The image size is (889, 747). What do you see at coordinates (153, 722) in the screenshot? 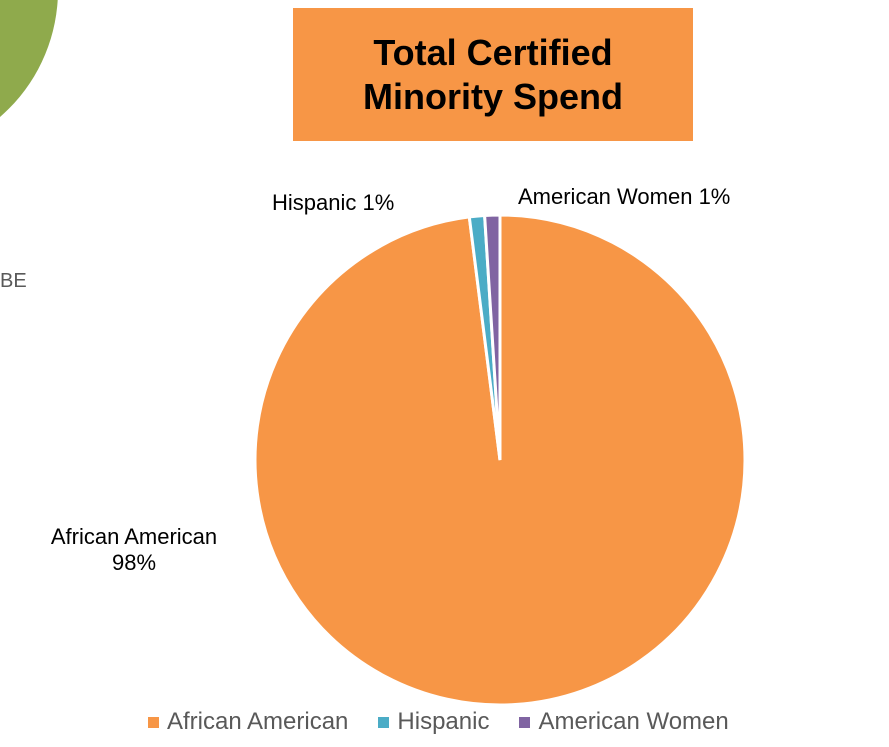
I see `legend-swatch-african-american` at bounding box center [153, 722].